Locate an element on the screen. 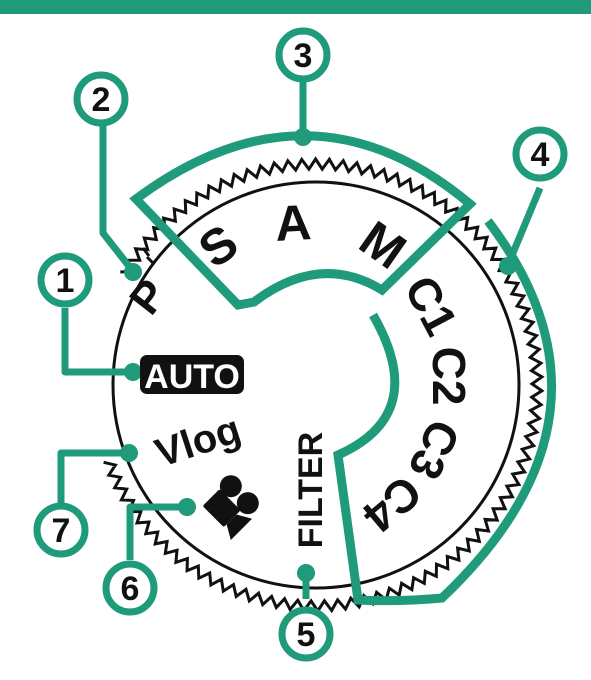 The width and height of the screenshot is (591, 680). mode-label-filter: FILTER is located at coordinates (311, 490).